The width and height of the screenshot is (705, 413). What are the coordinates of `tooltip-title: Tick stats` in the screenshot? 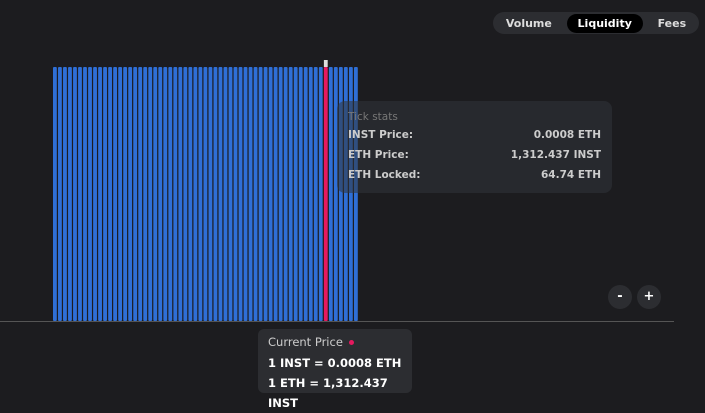 It's located at (373, 117).